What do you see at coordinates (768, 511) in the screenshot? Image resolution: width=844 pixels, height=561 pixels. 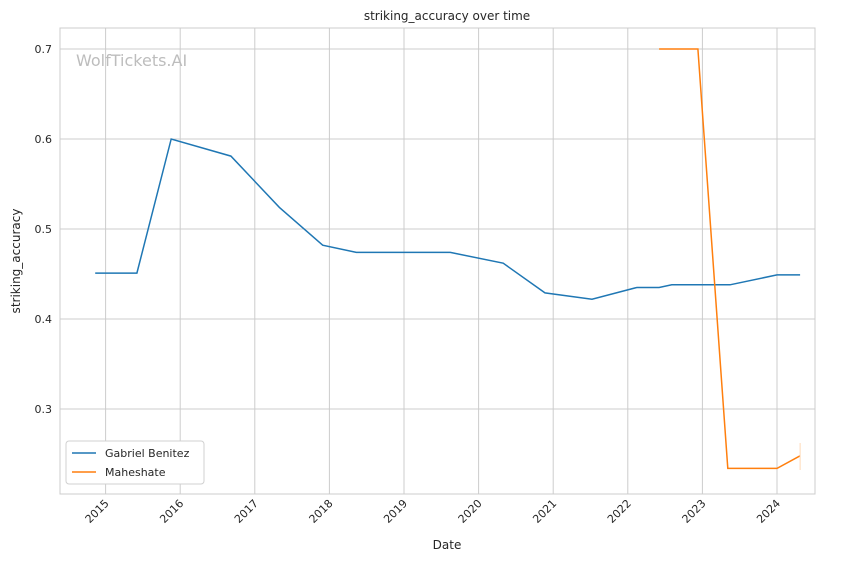 I see `x-tick-label: 2024` at bounding box center [768, 511].